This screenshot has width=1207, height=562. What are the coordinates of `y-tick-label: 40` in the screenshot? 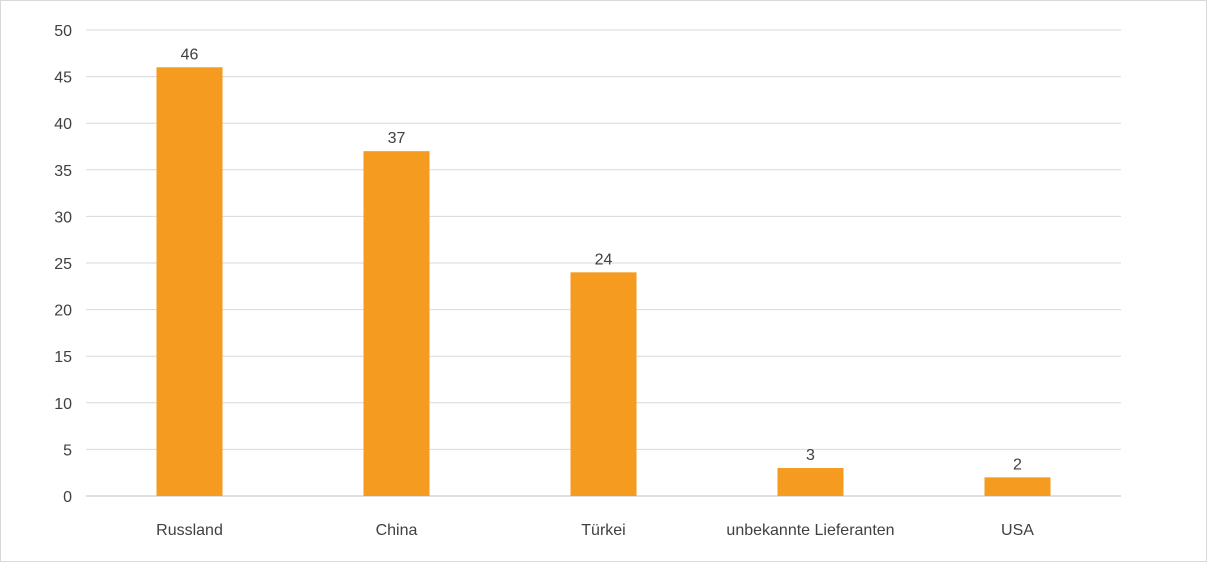 It's located at (63, 124).